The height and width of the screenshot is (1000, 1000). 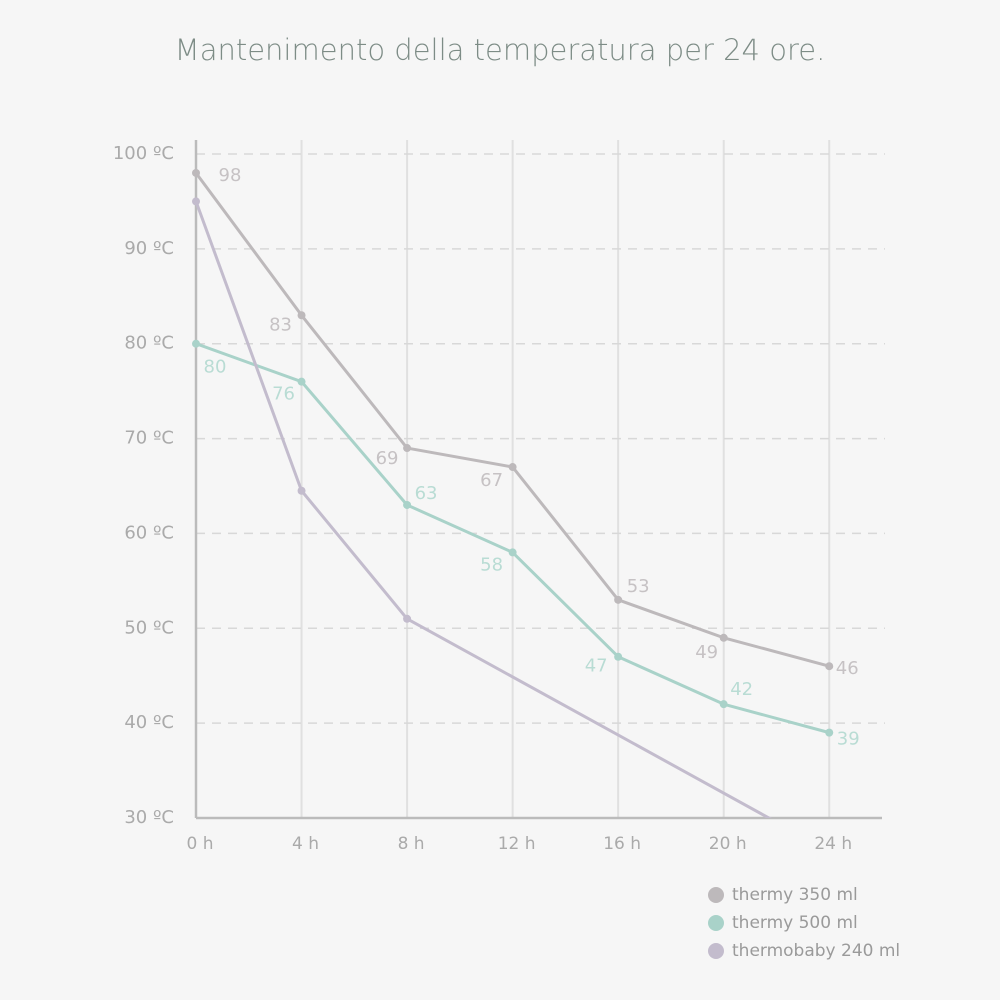 I want to click on data-label: 76, so click(x=283, y=394).